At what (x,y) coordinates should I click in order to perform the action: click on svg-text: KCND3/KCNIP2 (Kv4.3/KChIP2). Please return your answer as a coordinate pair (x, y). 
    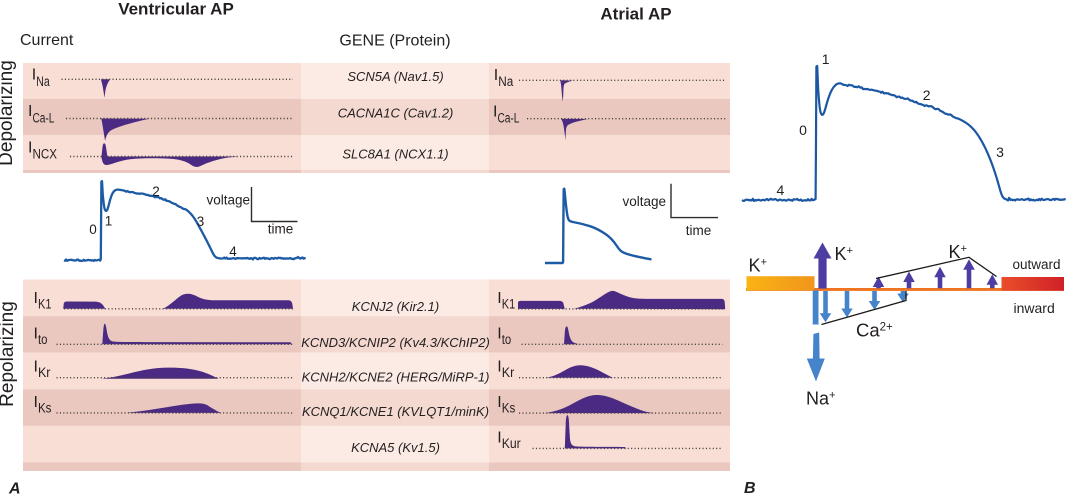
    Looking at the image, I should click on (395, 342).